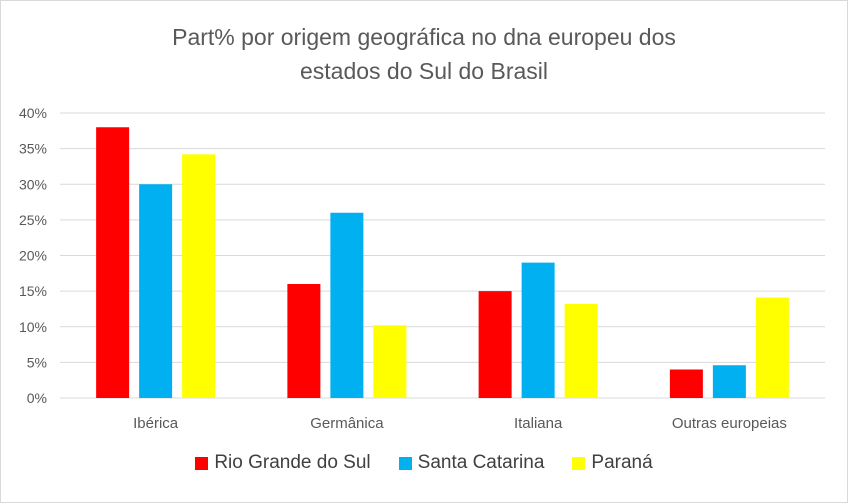 The height and width of the screenshot is (503, 848). I want to click on y-tick-label: 15%, so click(33, 291).